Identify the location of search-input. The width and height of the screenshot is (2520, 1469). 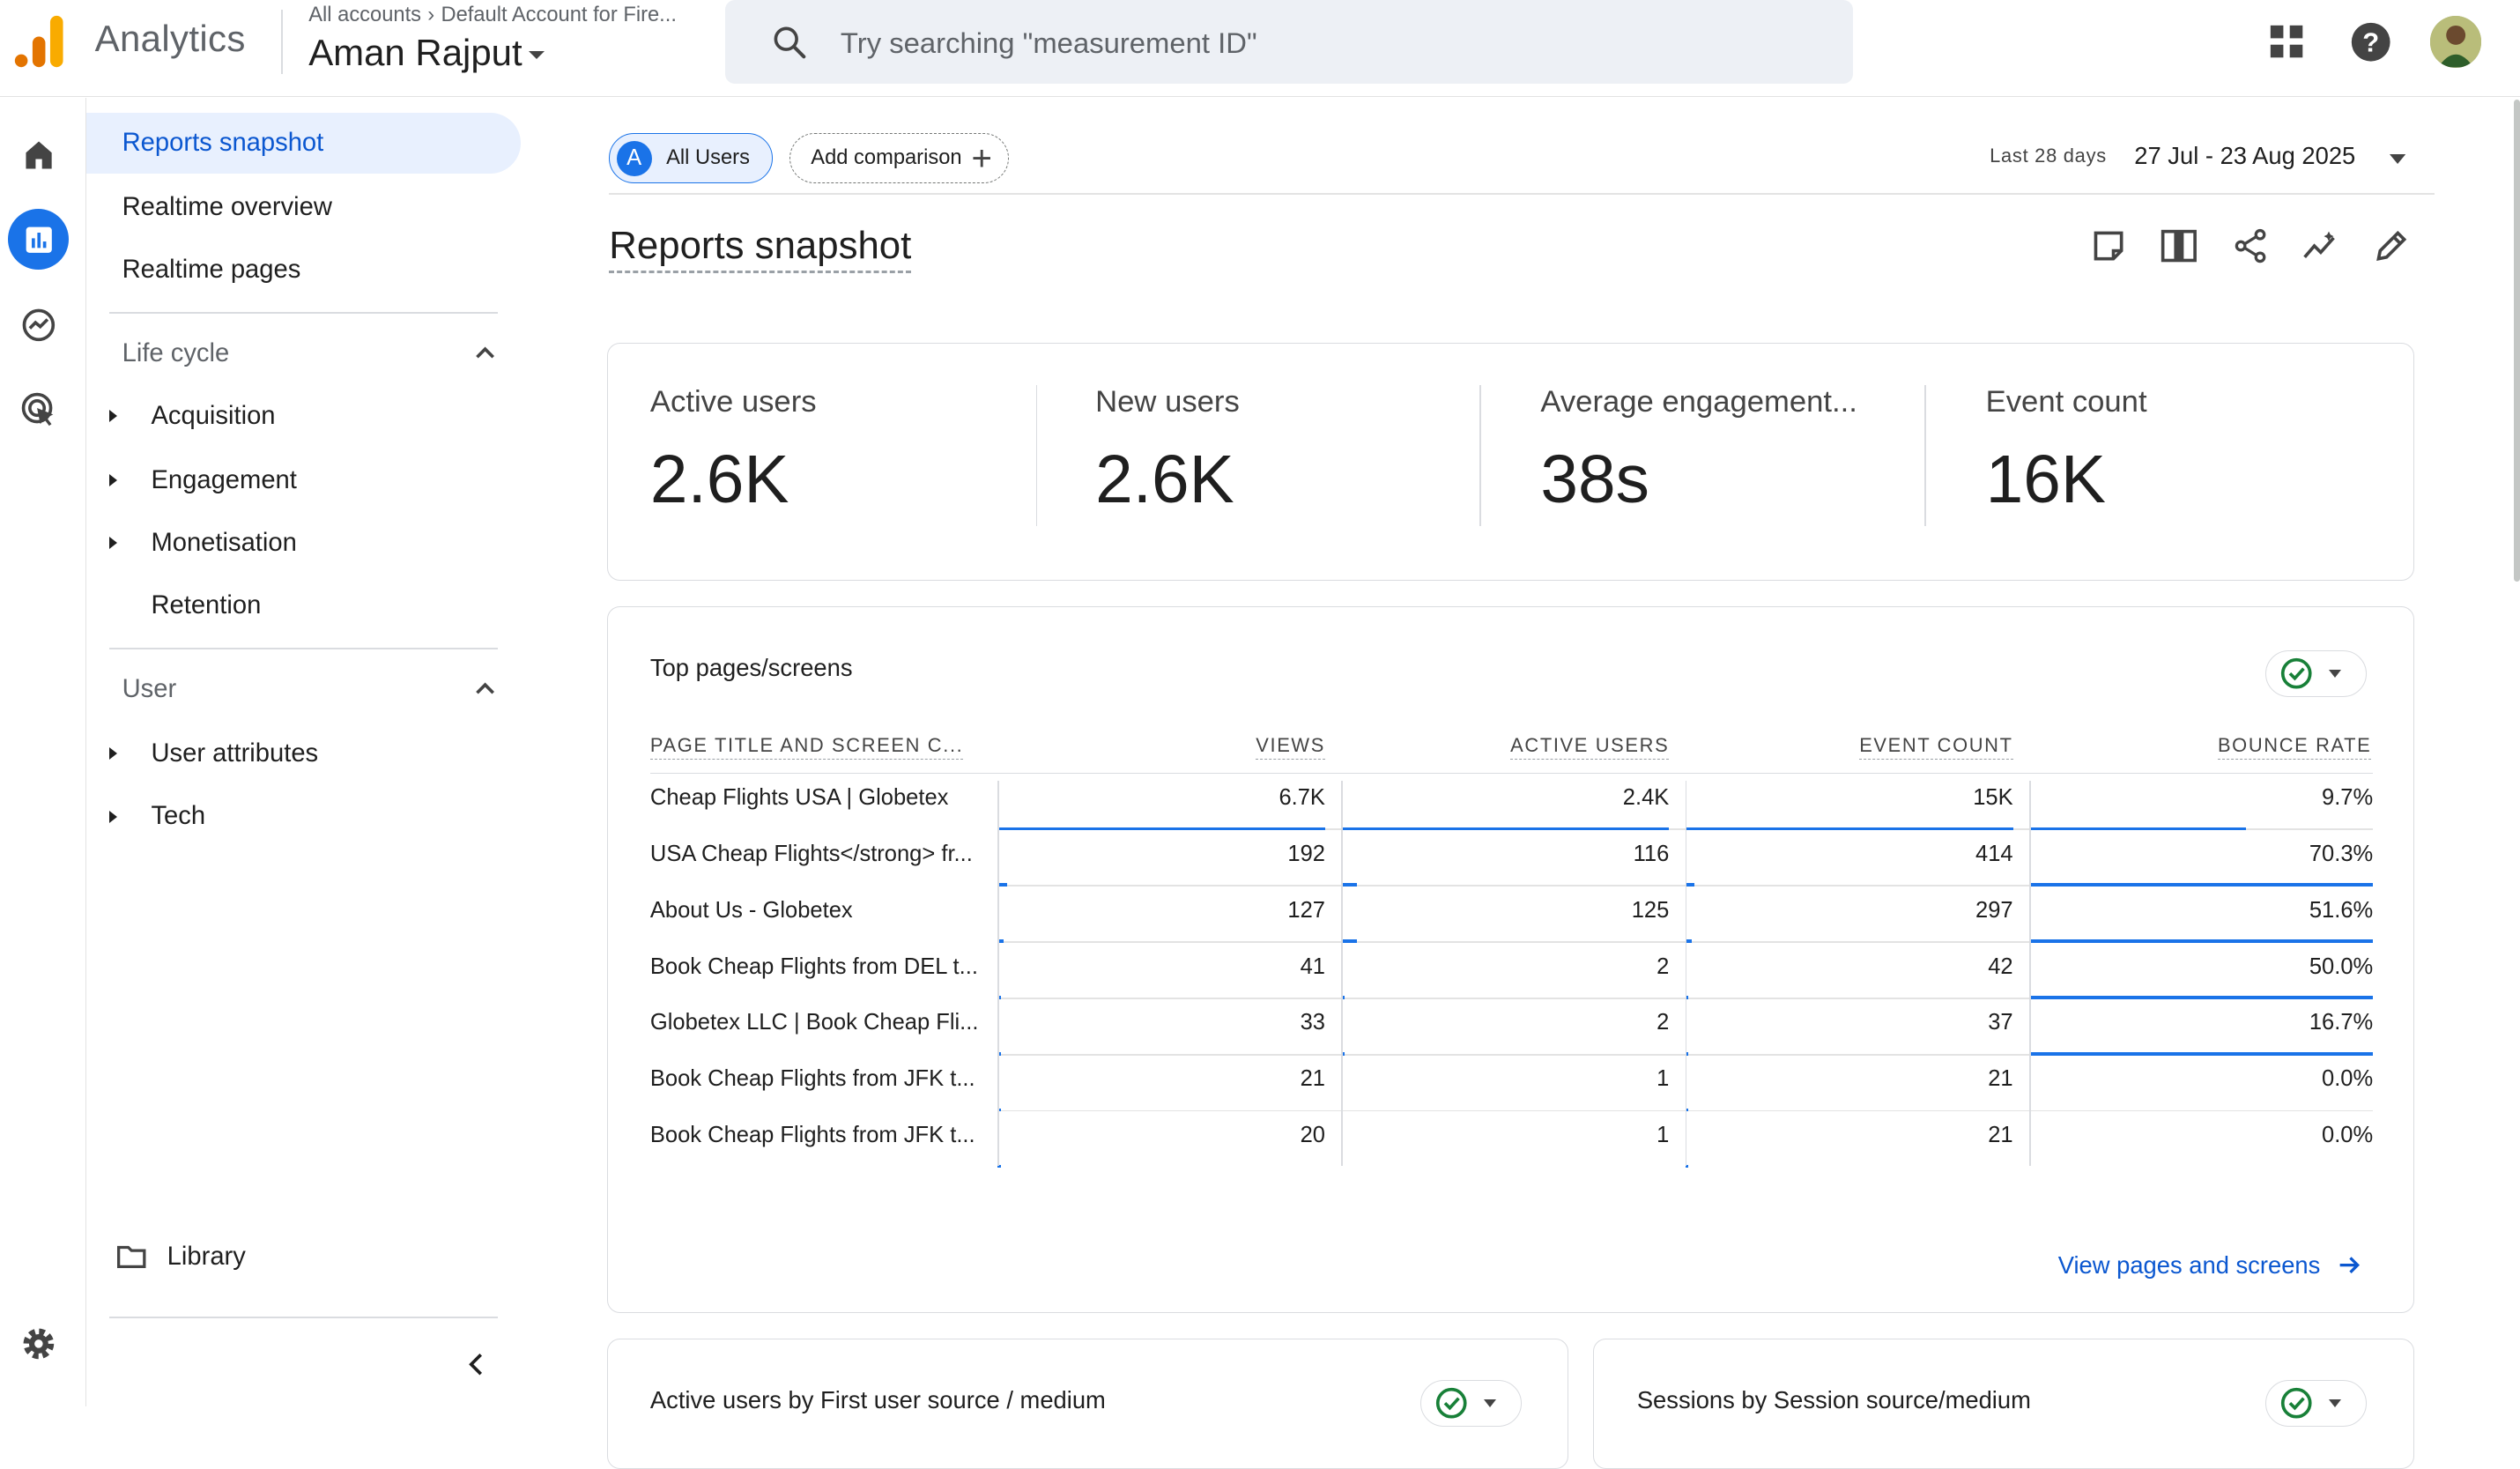
(1322, 43).